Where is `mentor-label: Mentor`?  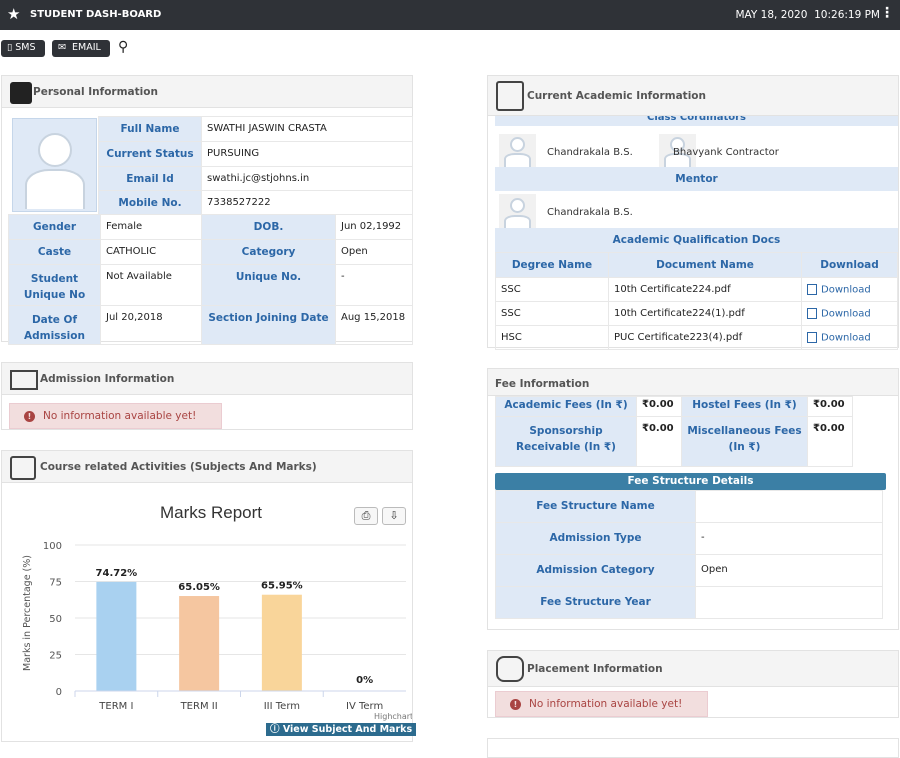
mentor-label: Mentor is located at coordinates (696, 179).